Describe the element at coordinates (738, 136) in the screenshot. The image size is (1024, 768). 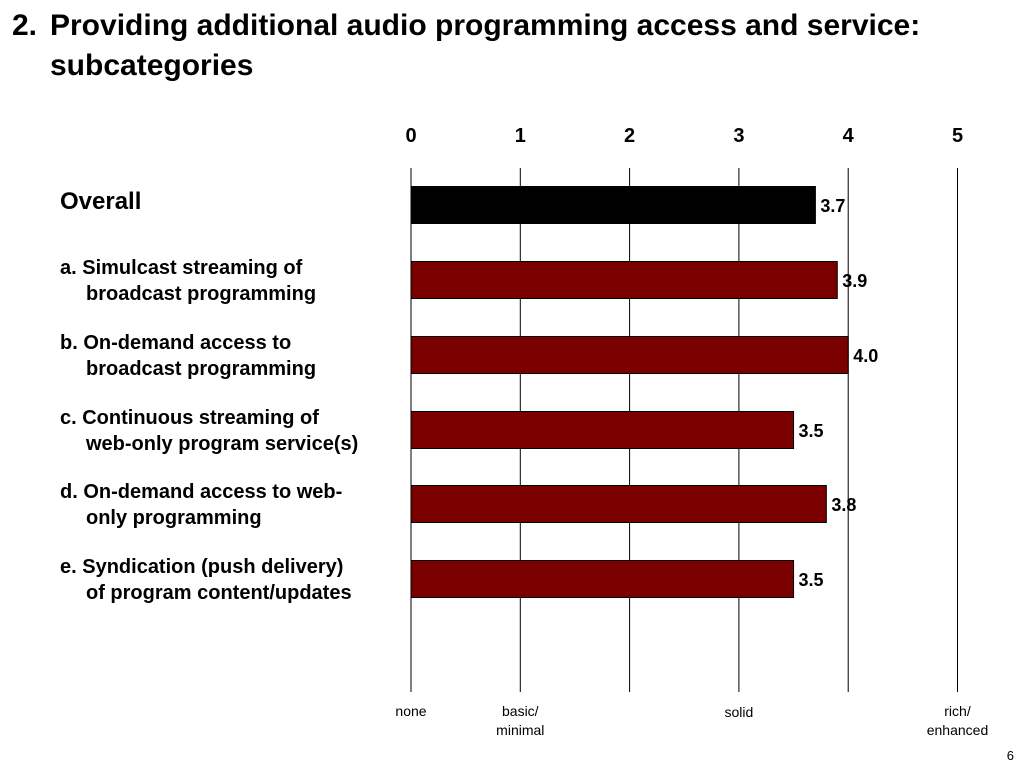
I see `x-tick-label: 3` at that location.